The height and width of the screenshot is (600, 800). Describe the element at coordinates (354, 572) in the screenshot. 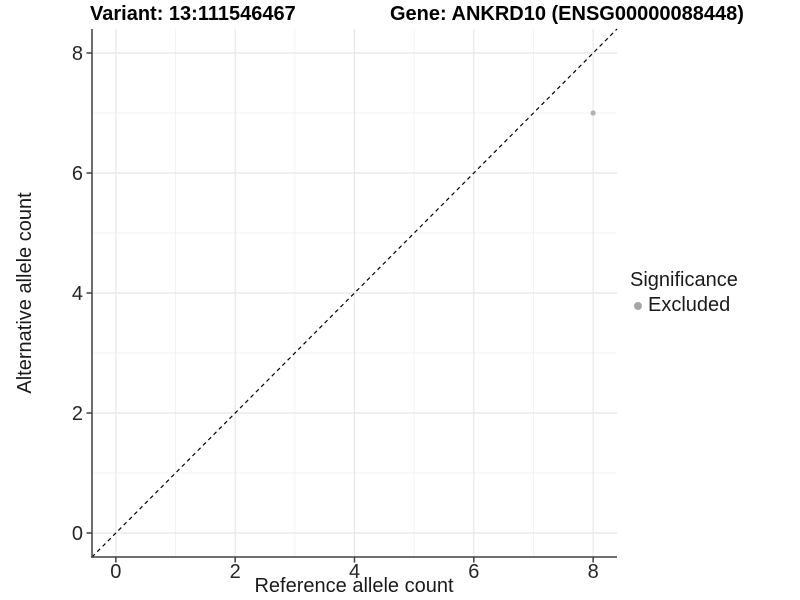

I see `x-tick-label: 4` at that location.